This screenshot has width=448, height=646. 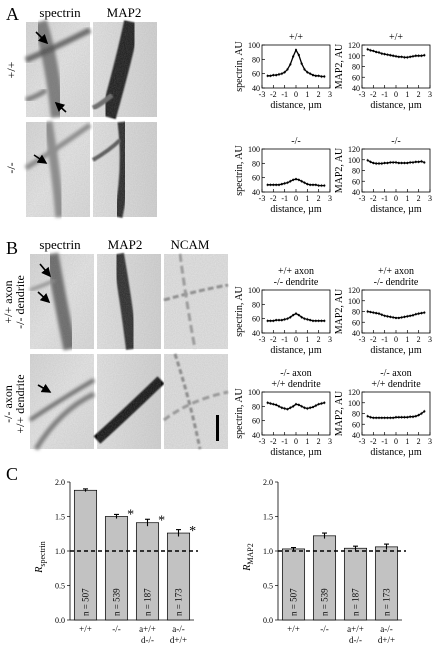 What do you see at coordinates (40, 557) in the screenshot?
I see `y-axis-label: Rspectrin` at bounding box center [40, 557].